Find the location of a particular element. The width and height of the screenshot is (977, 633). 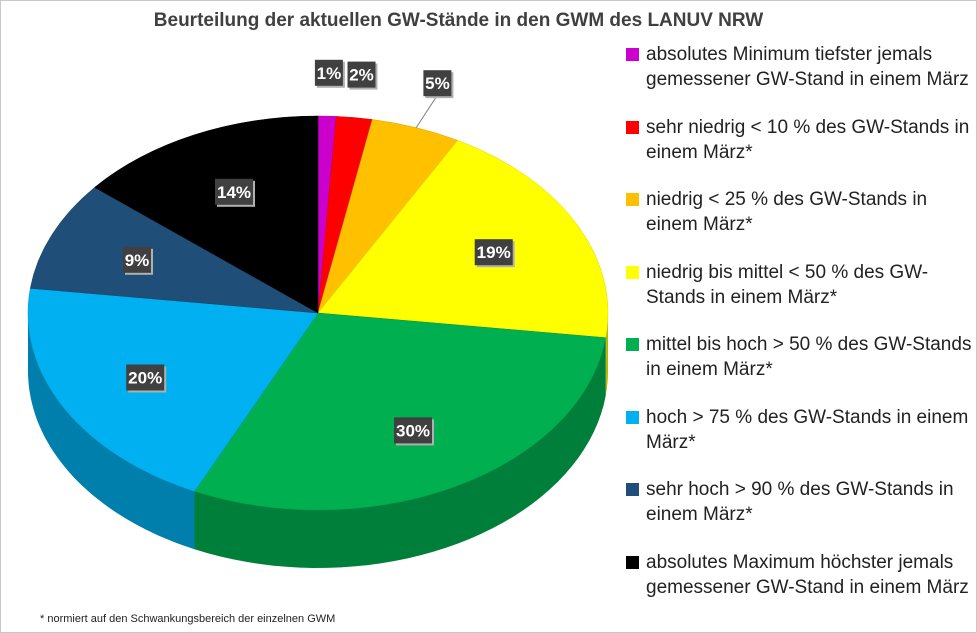

data-label-1: 2% is located at coordinates (361, 75).